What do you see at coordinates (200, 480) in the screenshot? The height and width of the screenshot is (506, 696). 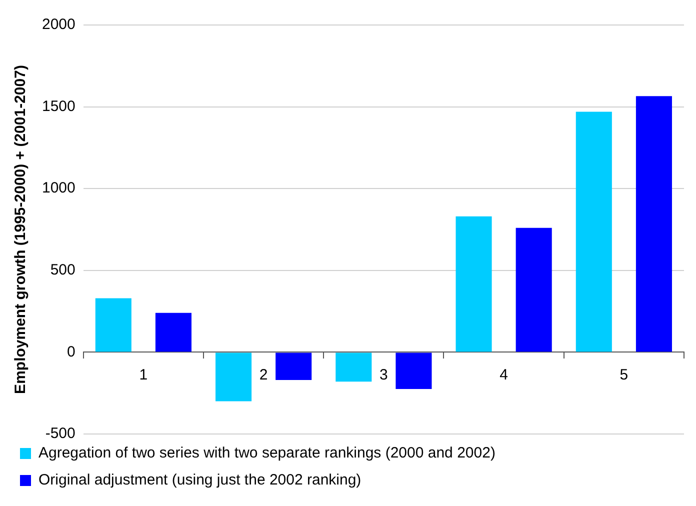 I see `legend-label: Original adjustment (using just the 2002 ranking)` at bounding box center [200, 480].